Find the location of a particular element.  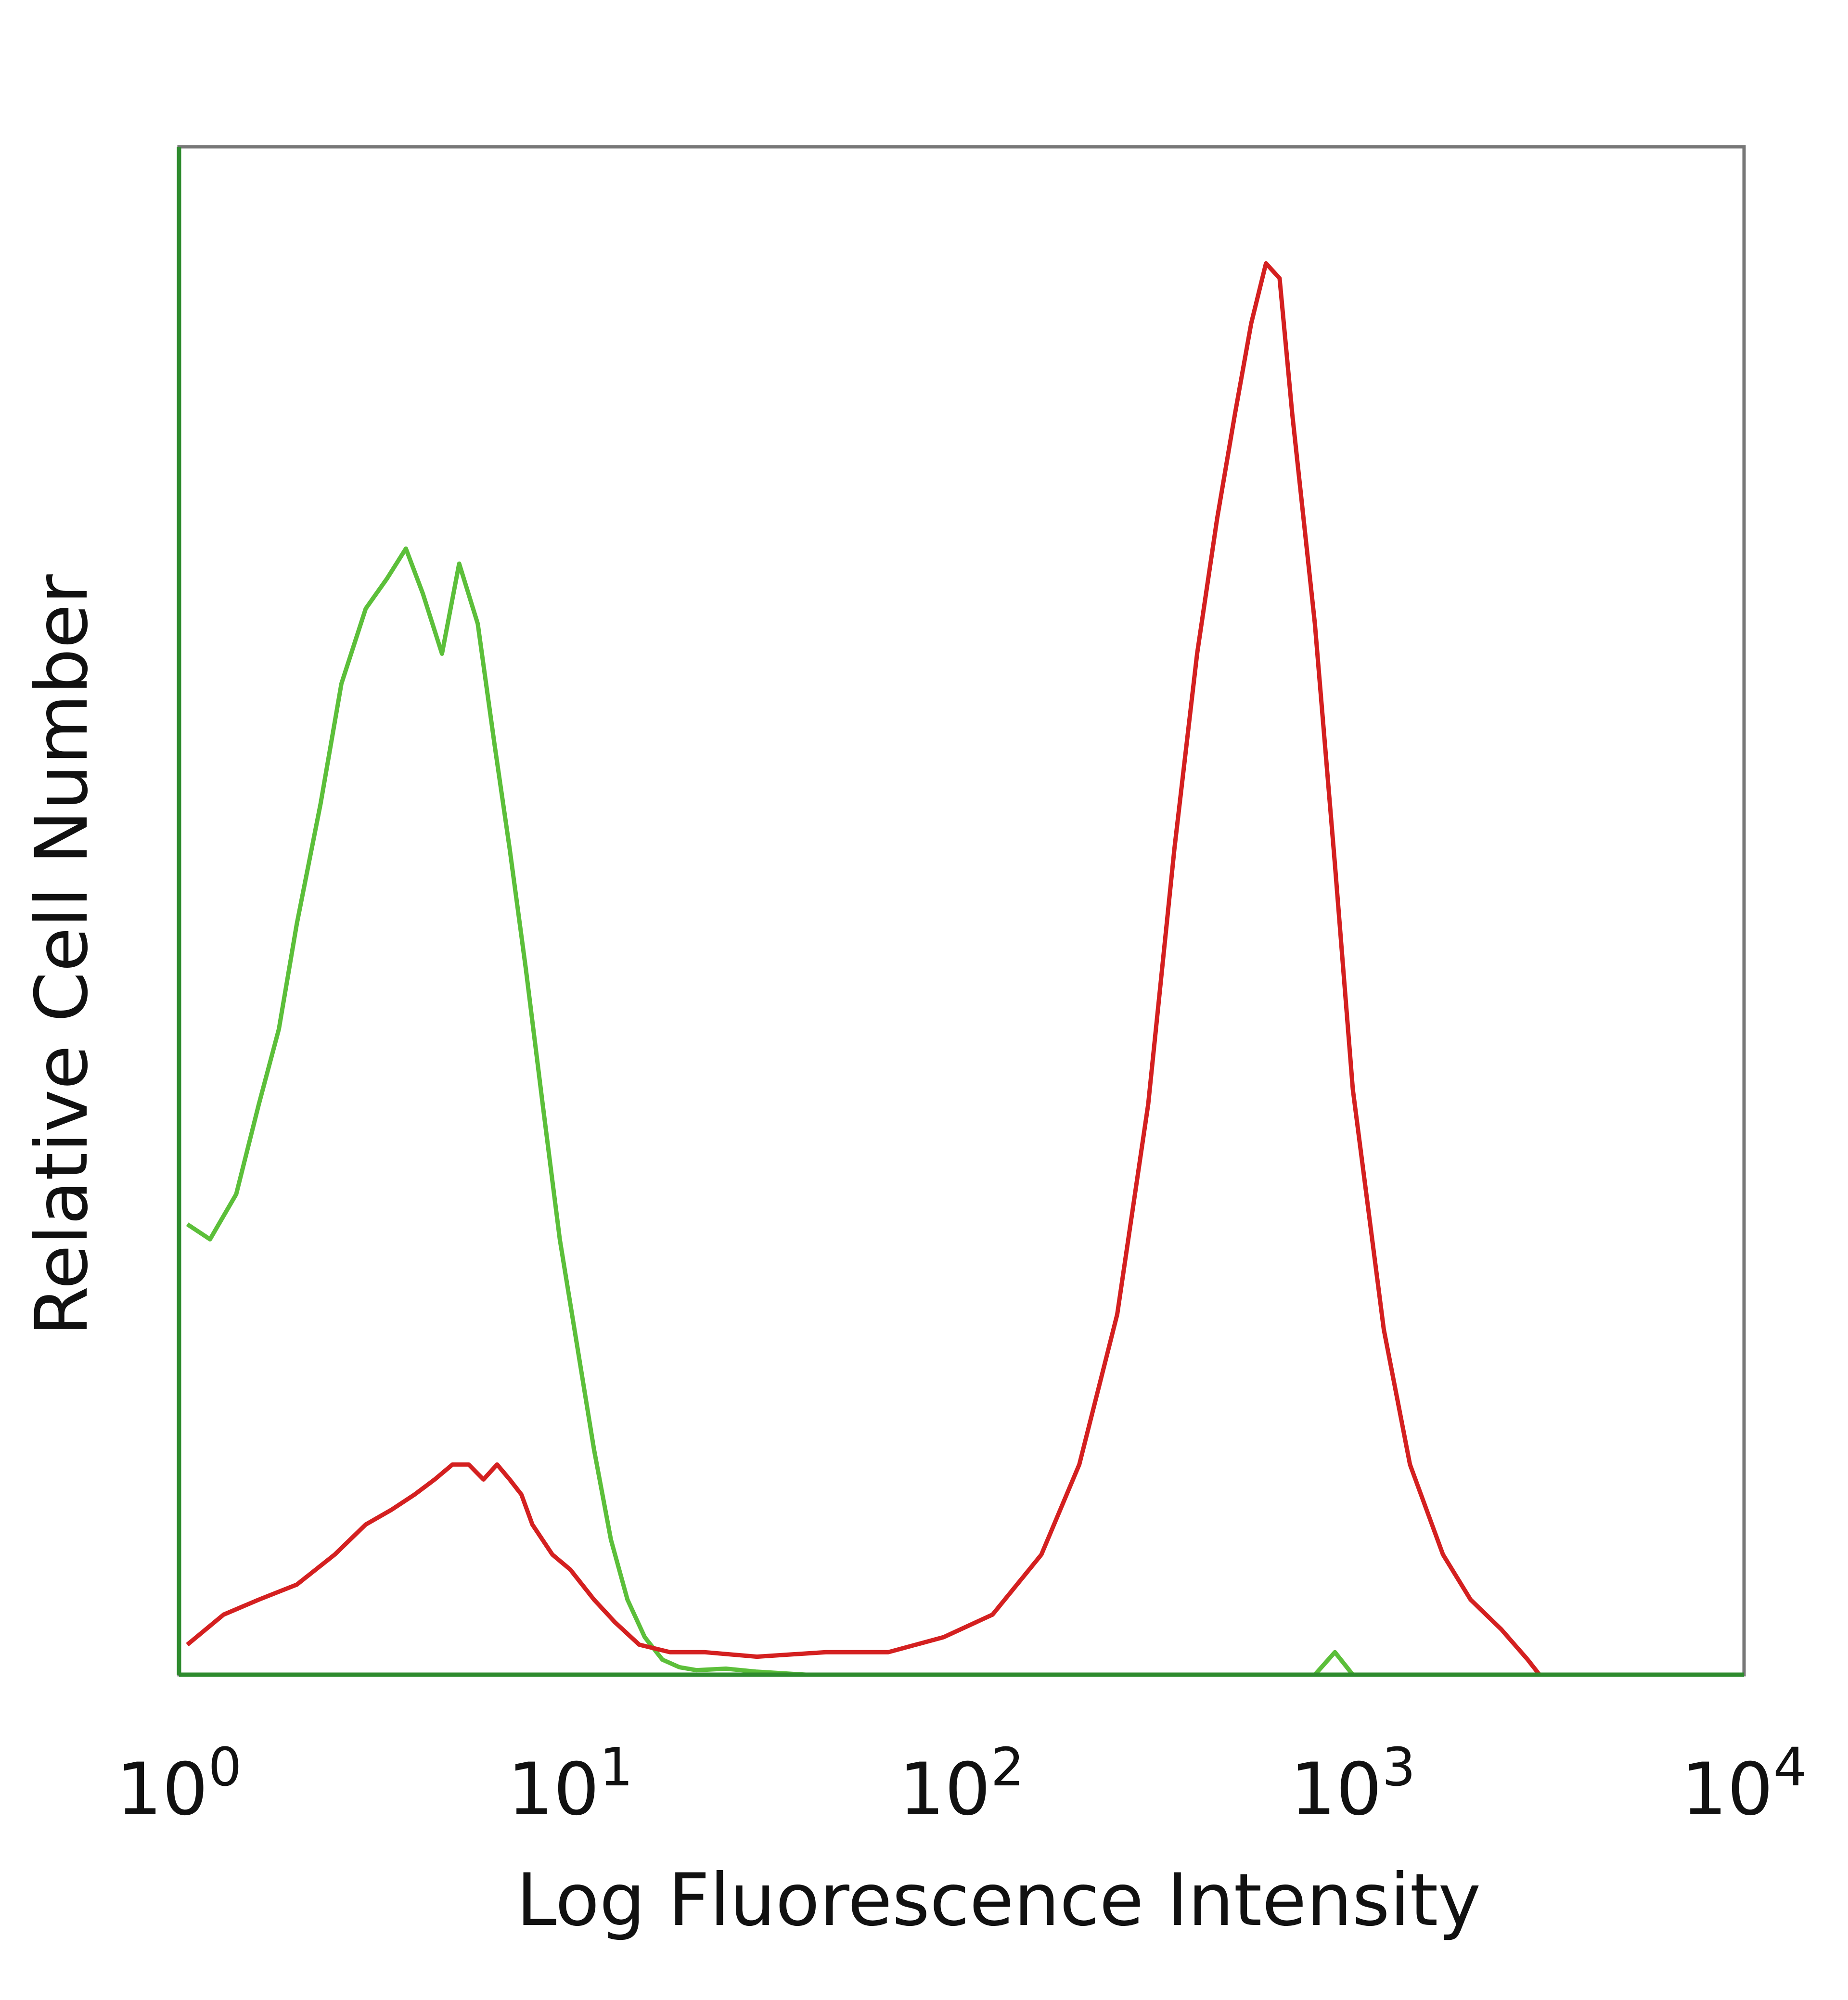

x-tick-label-0: 10⁰ is located at coordinates (179, 1784).